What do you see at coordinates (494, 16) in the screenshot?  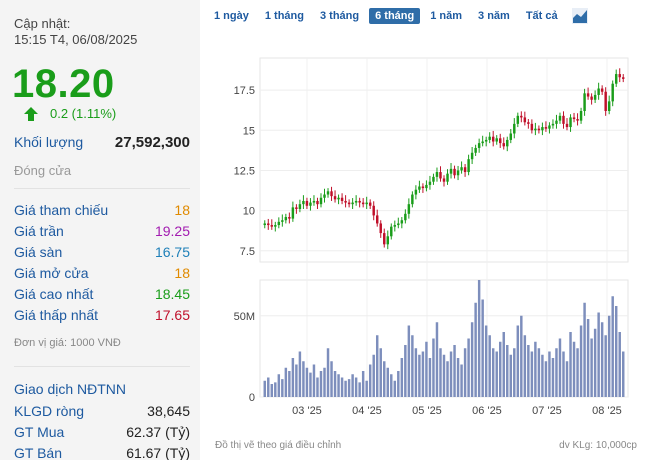 I see `tab-3-years: 3 năm` at bounding box center [494, 16].